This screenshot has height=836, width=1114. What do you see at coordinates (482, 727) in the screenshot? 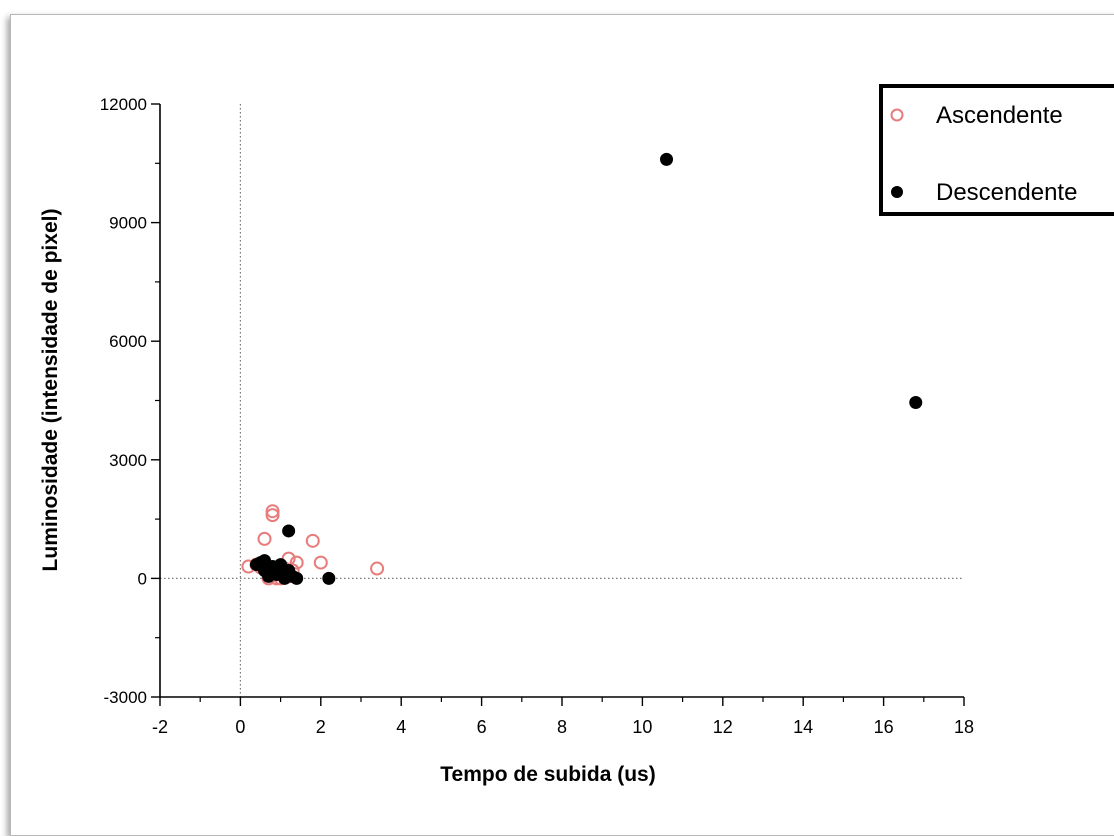
I see `x-tick-label: 6` at bounding box center [482, 727].